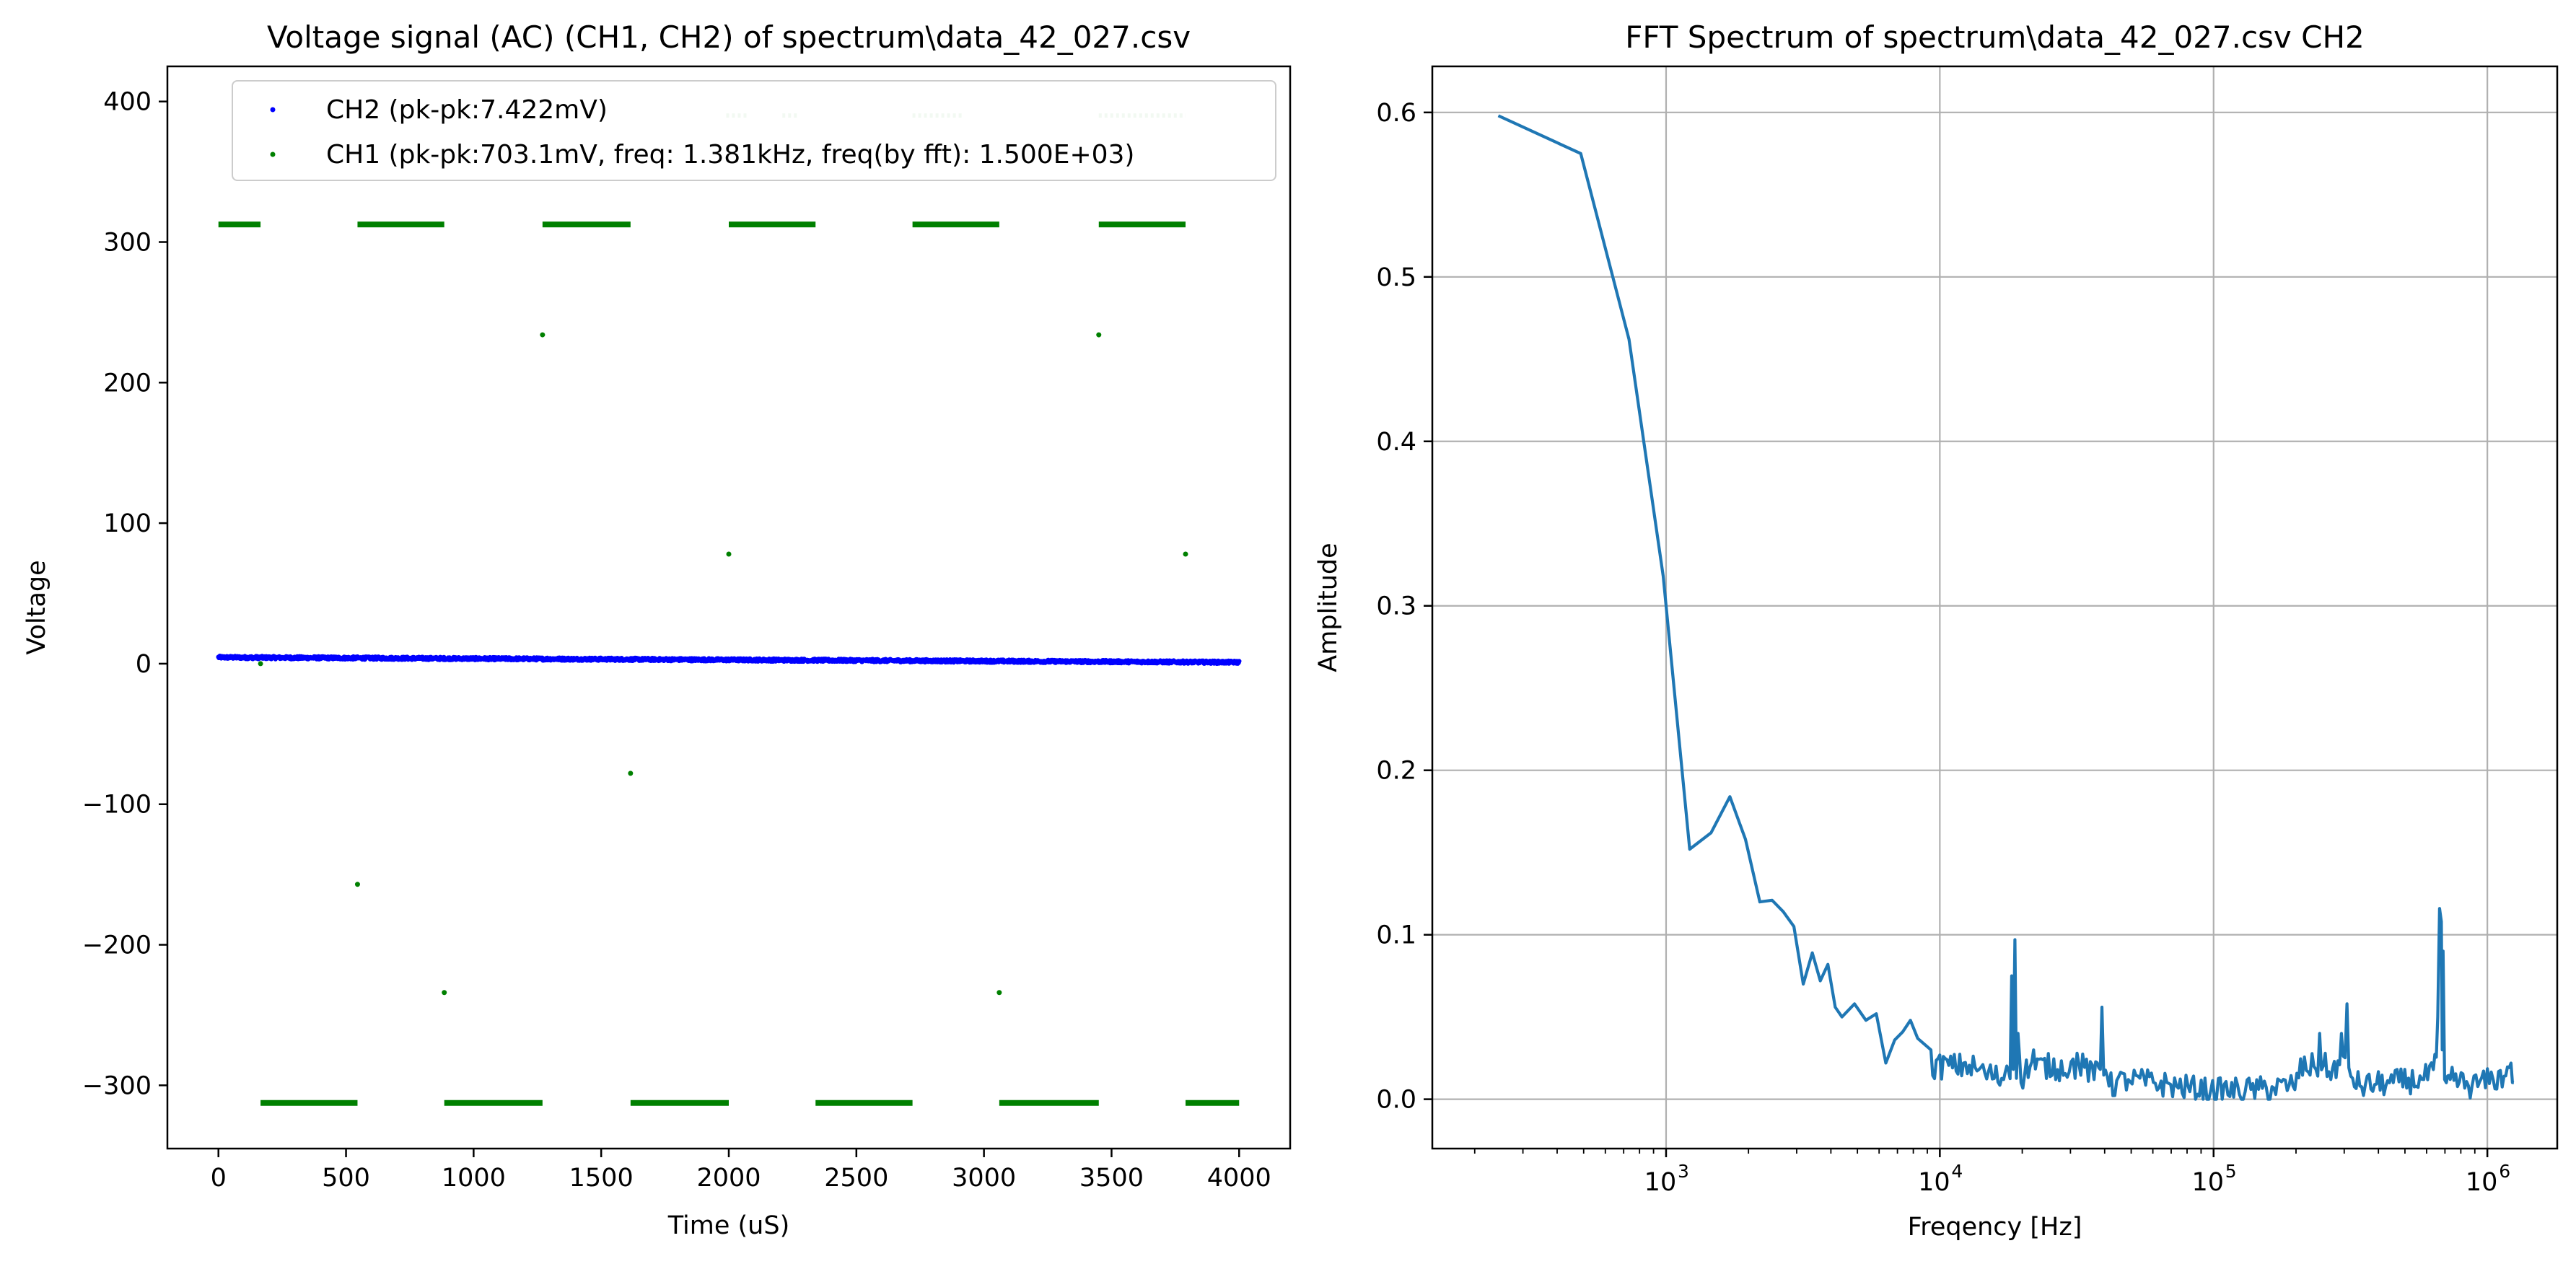 The image size is (2576, 1264). I want to click on x-tick-label: 0, so click(219, 1178).